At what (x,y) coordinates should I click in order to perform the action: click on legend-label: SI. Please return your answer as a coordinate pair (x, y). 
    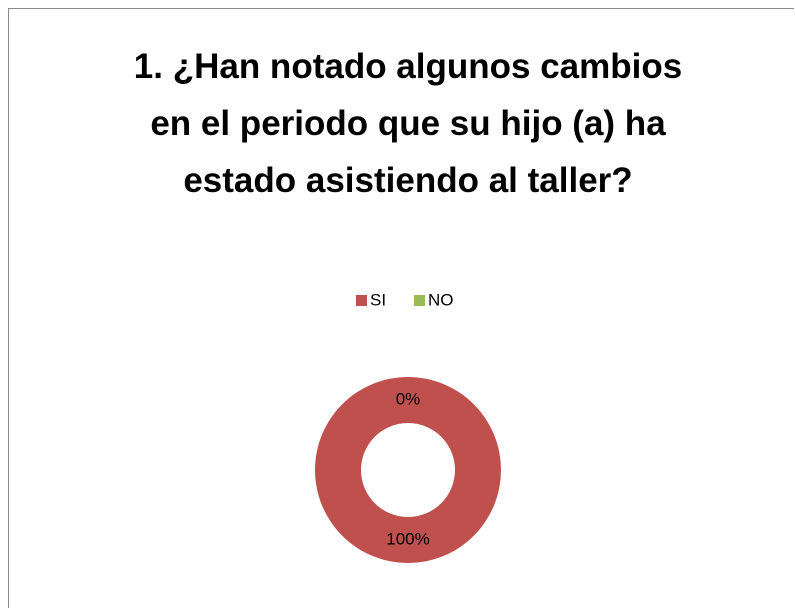
    Looking at the image, I should click on (378, 299).